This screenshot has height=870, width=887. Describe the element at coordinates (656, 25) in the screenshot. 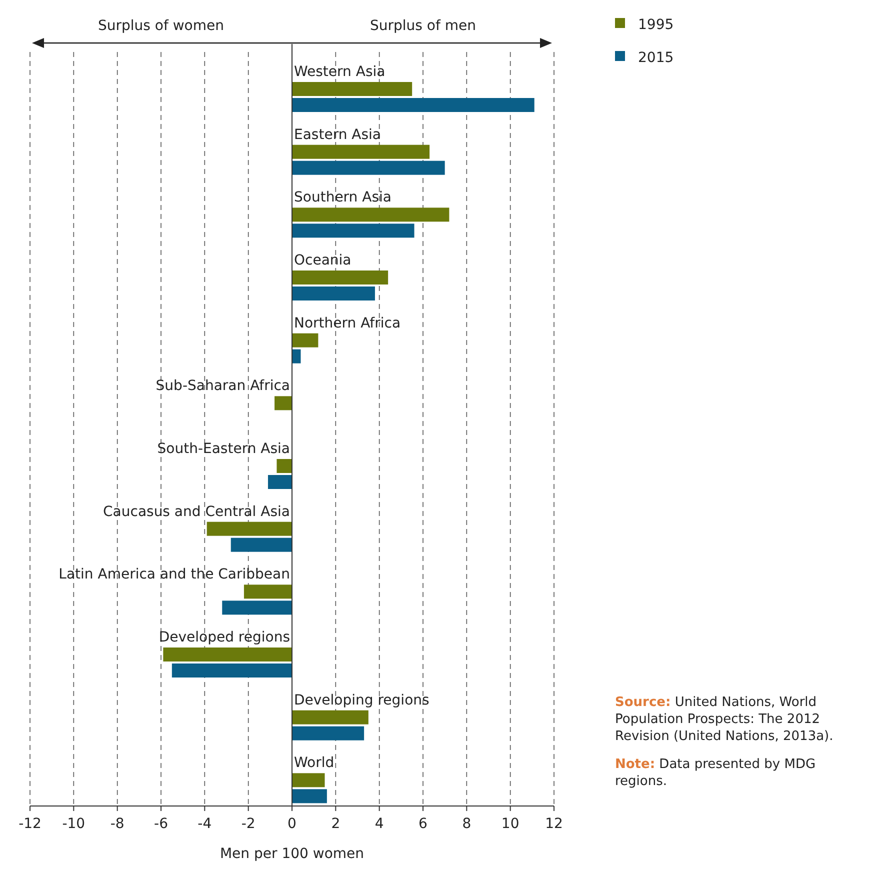

I see `legend-label: 1995` at that location.